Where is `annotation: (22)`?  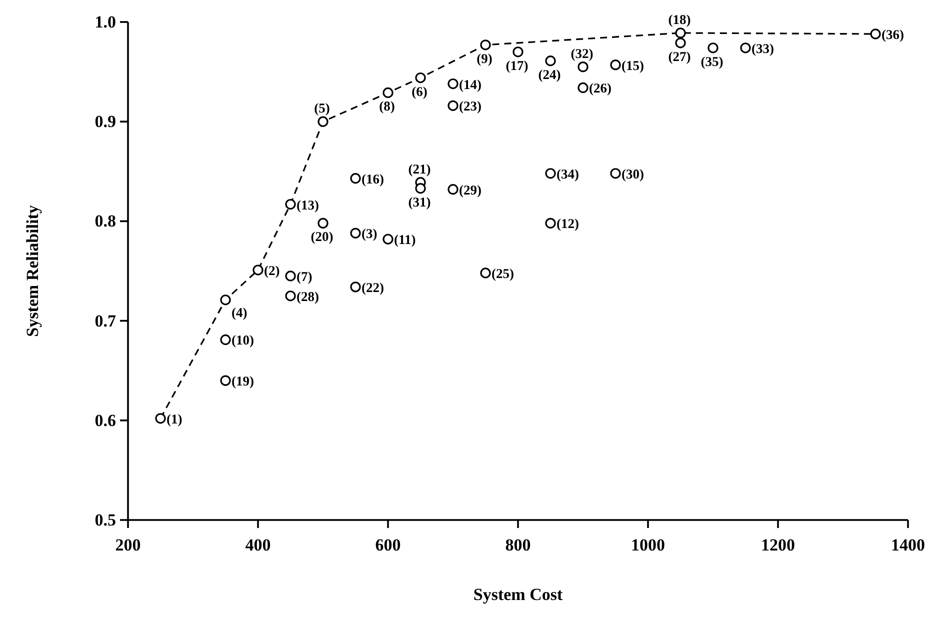 annotation: (22) is located at coordinates (373, 287).